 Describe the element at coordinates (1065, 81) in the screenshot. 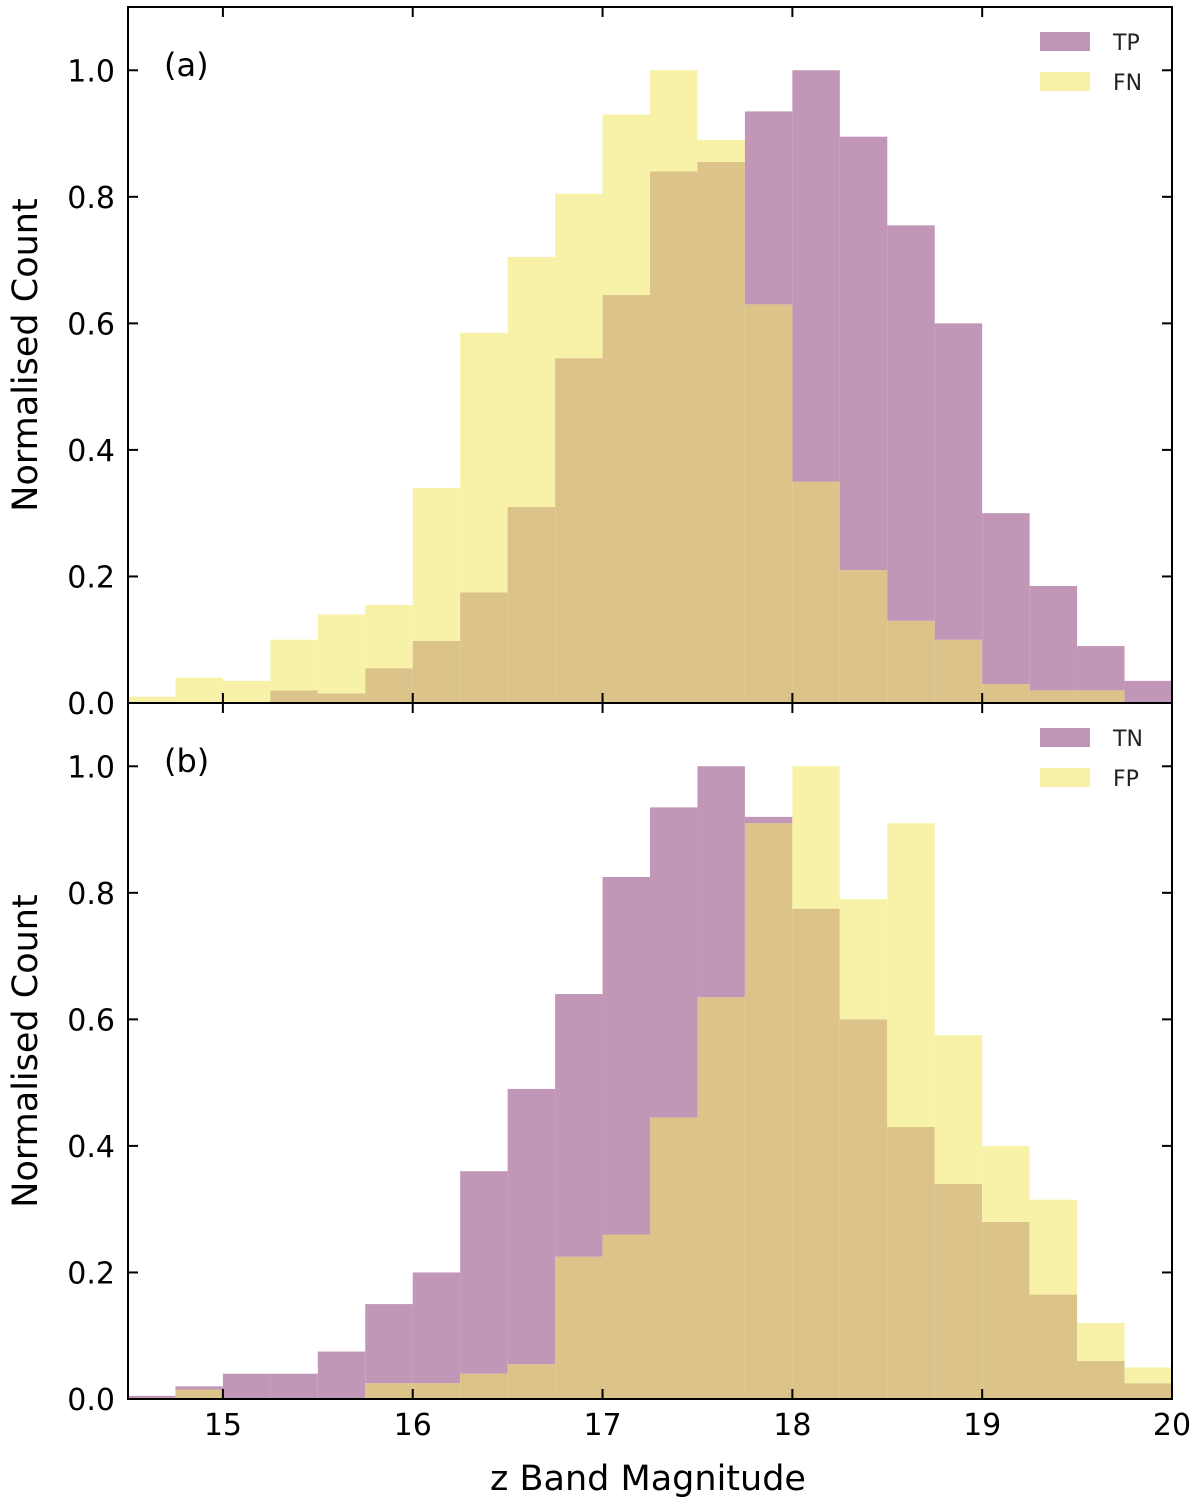

I see `legend-swatch-fn` at that location.